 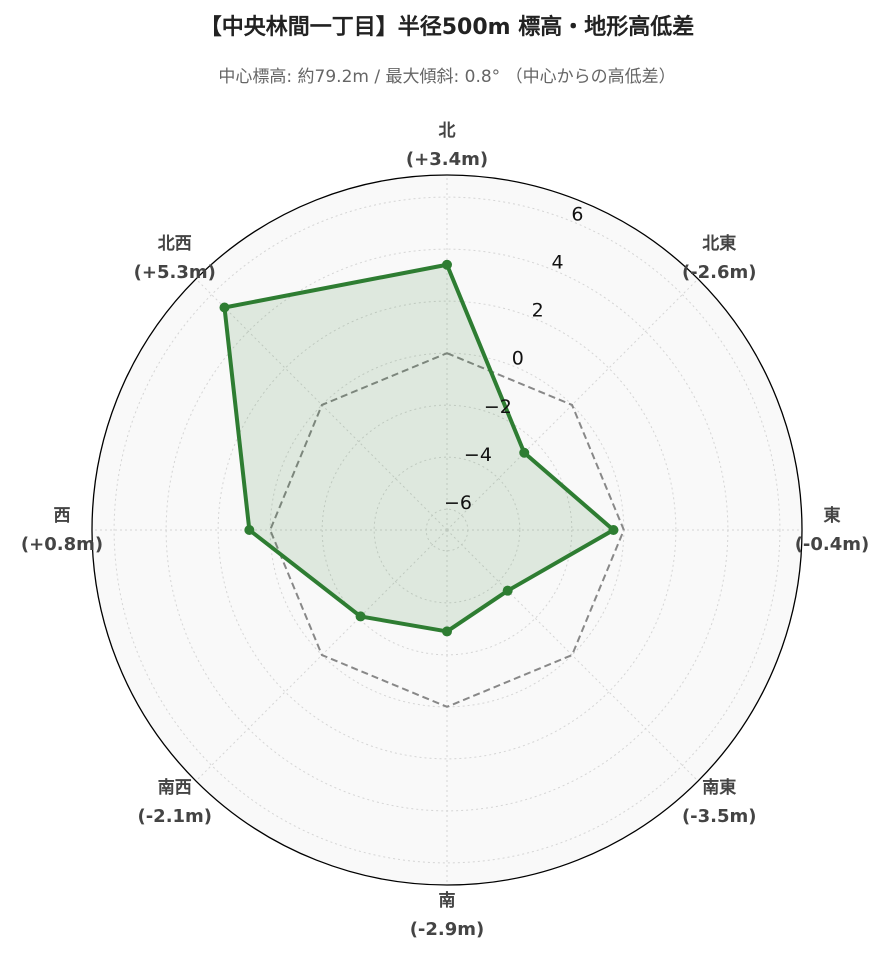 I want to click on y-tick-label: −4, so click(x=478, y=455).